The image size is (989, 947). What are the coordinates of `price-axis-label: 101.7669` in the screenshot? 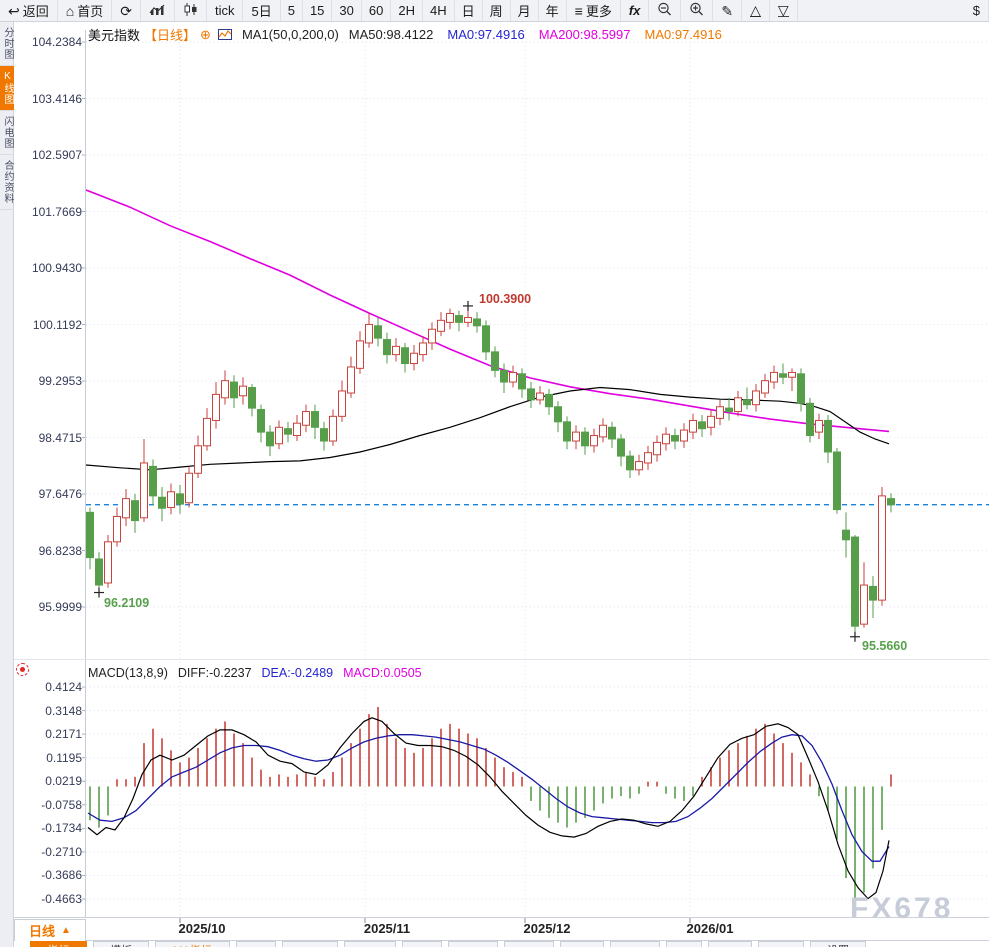 It's located at (56, 211).